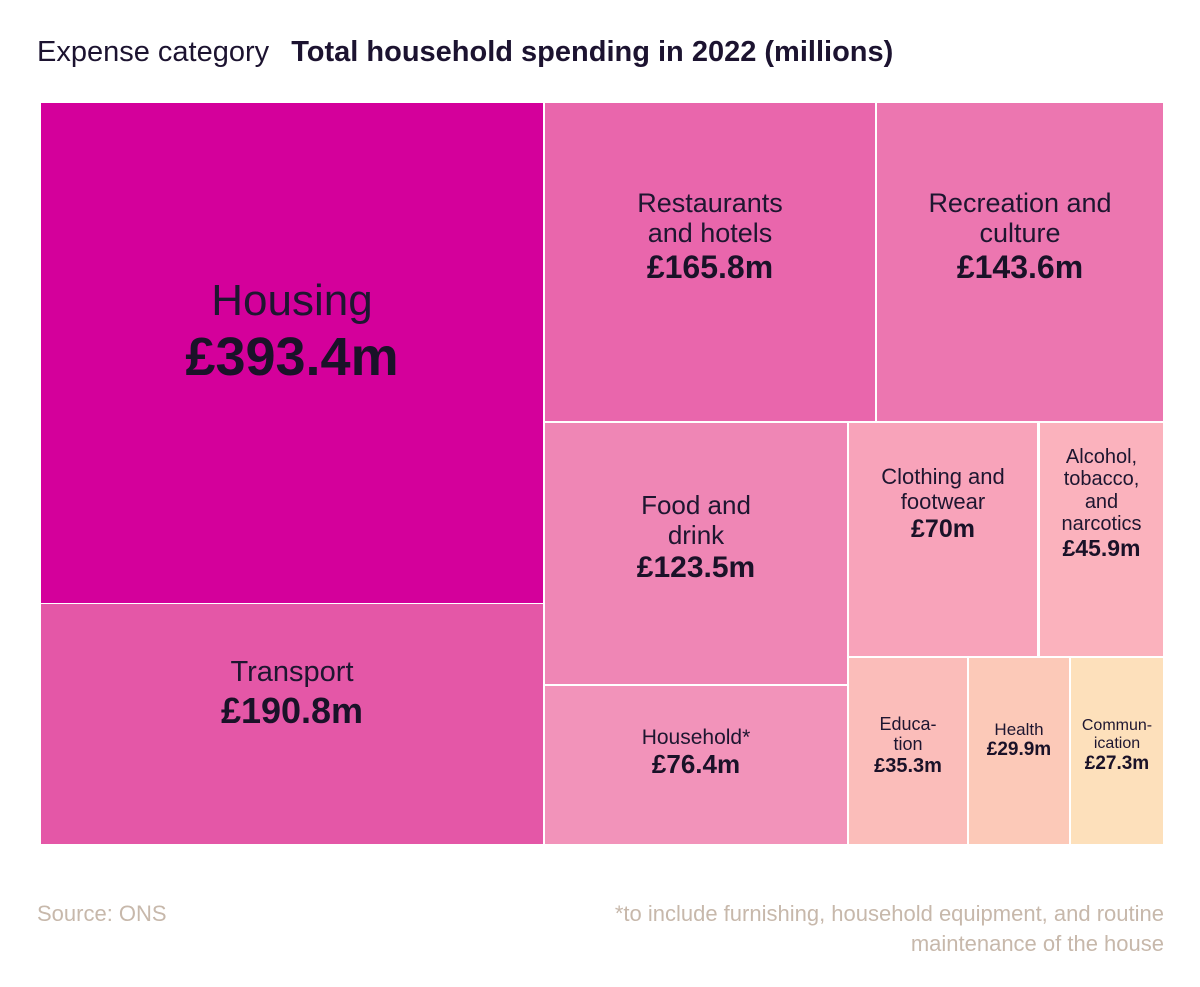 Image resolution: width=1200 pixels, height=987 pixels. I want to click on treemap-tile-transport: Transport £190.8m, so click(292, 724).